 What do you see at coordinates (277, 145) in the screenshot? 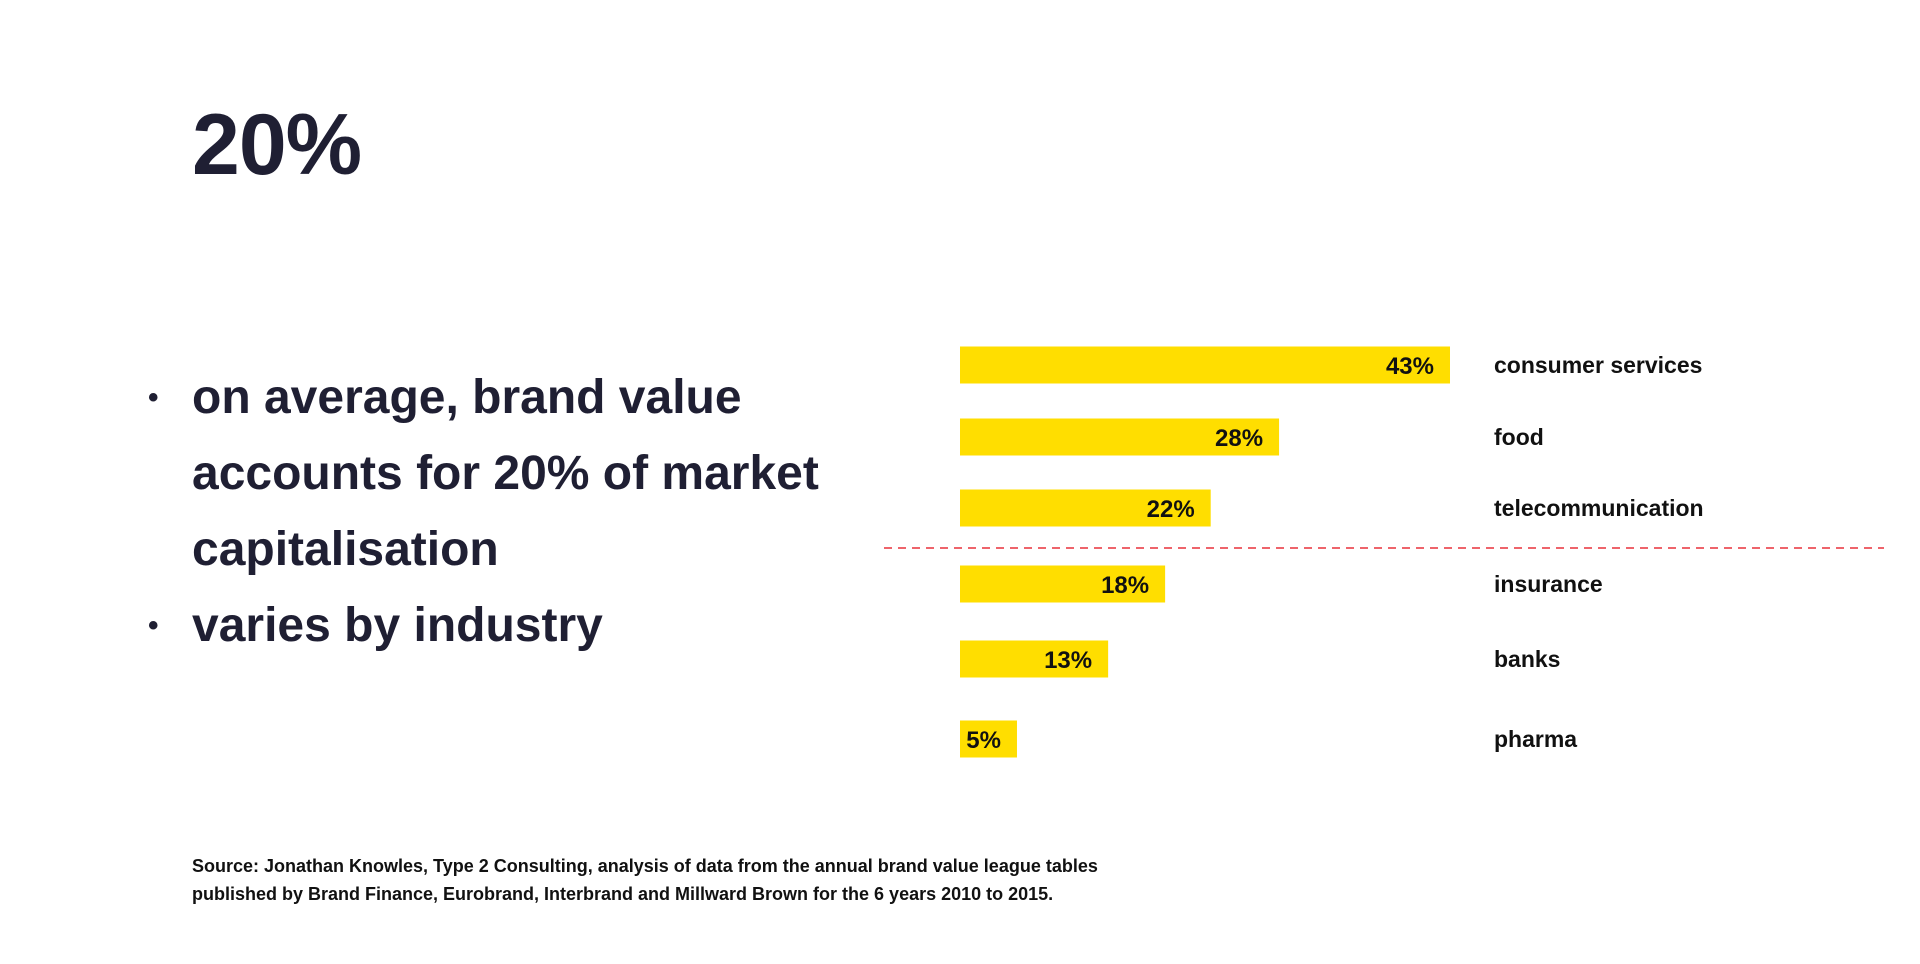
I see `headline-stat: 20%` at bounding box center [277, 145].